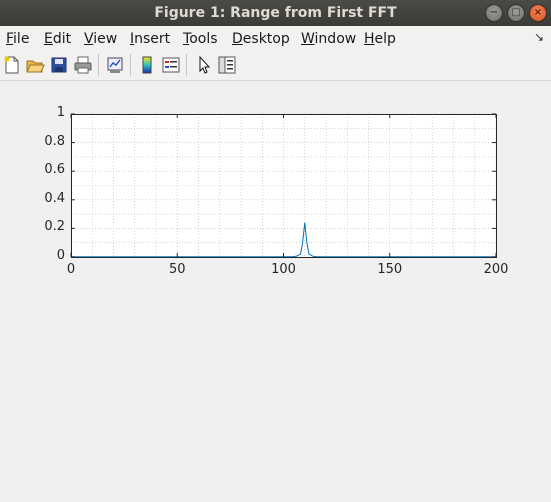  I want to click on maximize-button: □, so click(516, 13).